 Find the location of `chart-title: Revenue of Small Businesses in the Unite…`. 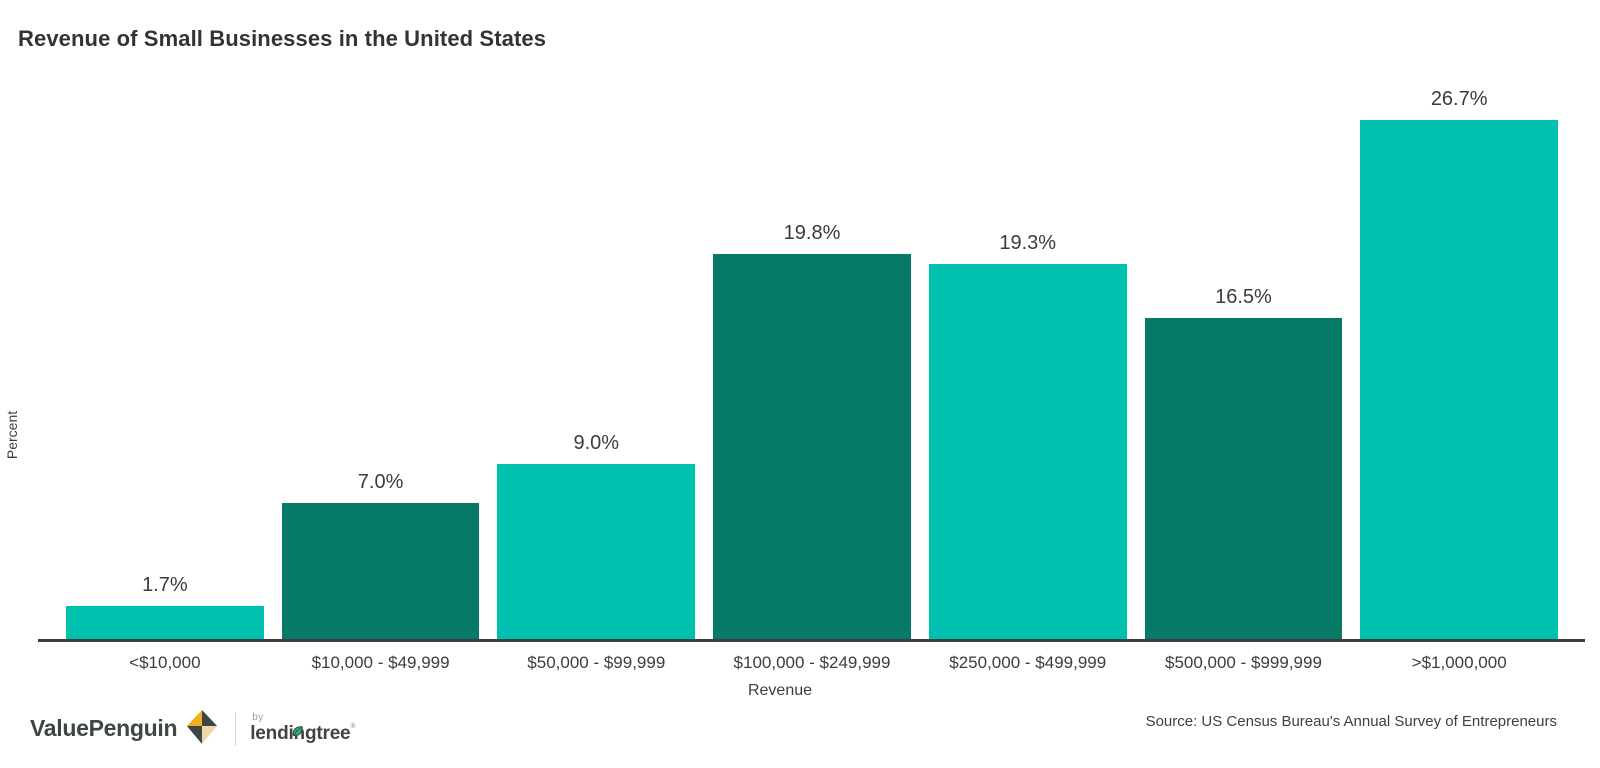

chart-title: Revenue of Small Businesses in the Unite… is located at coordinates (282, 38).